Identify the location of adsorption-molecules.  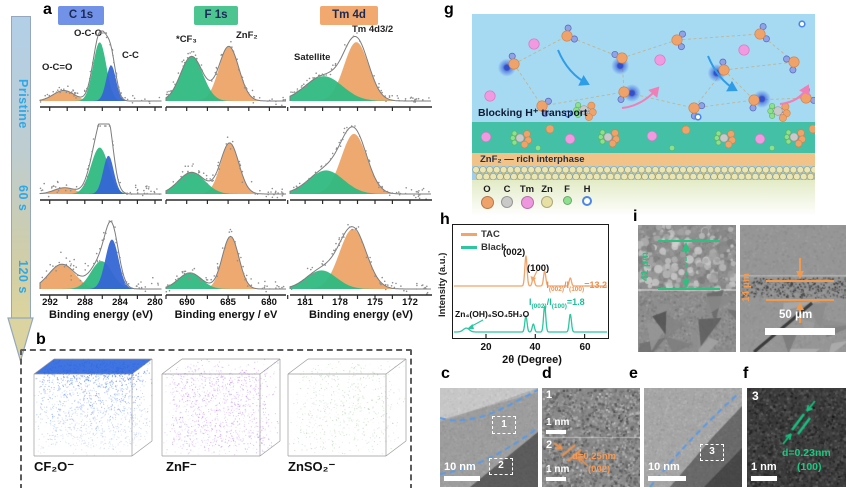
(647, 137).